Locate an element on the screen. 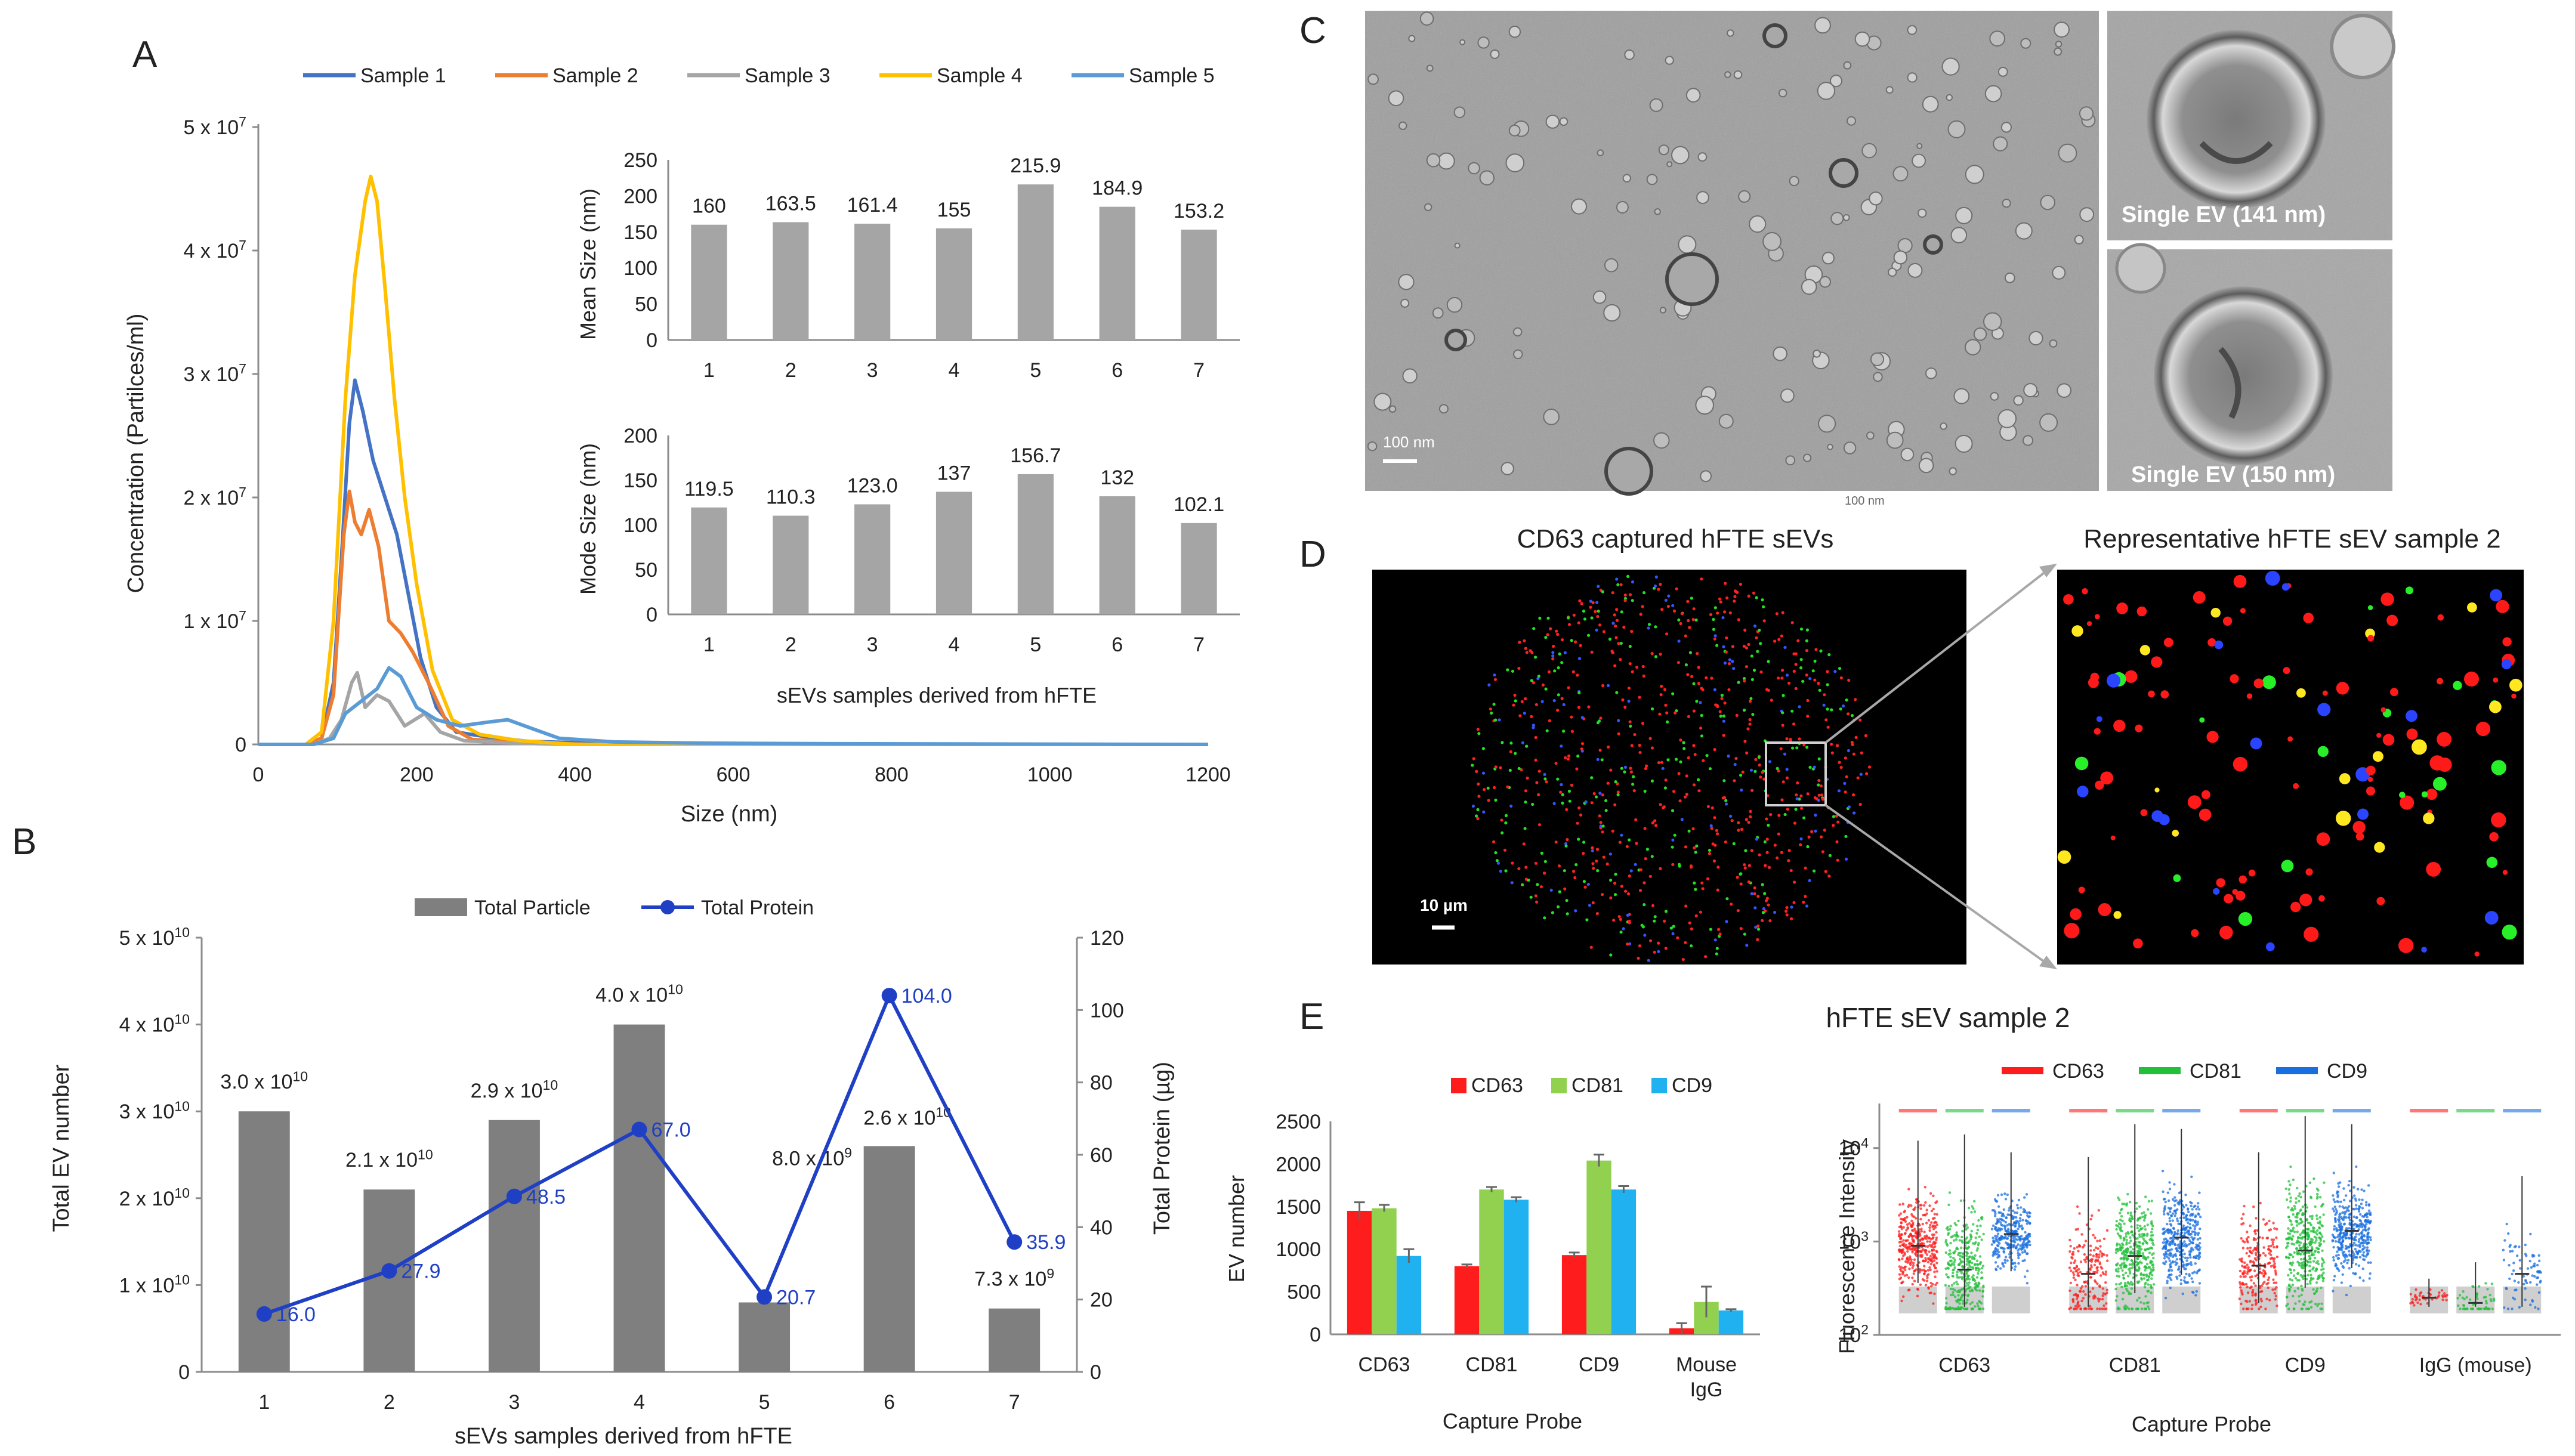 Image resolution: width=2575 pixels, height=1456 pixels. inset-bar is located at coordinates (709, 282).